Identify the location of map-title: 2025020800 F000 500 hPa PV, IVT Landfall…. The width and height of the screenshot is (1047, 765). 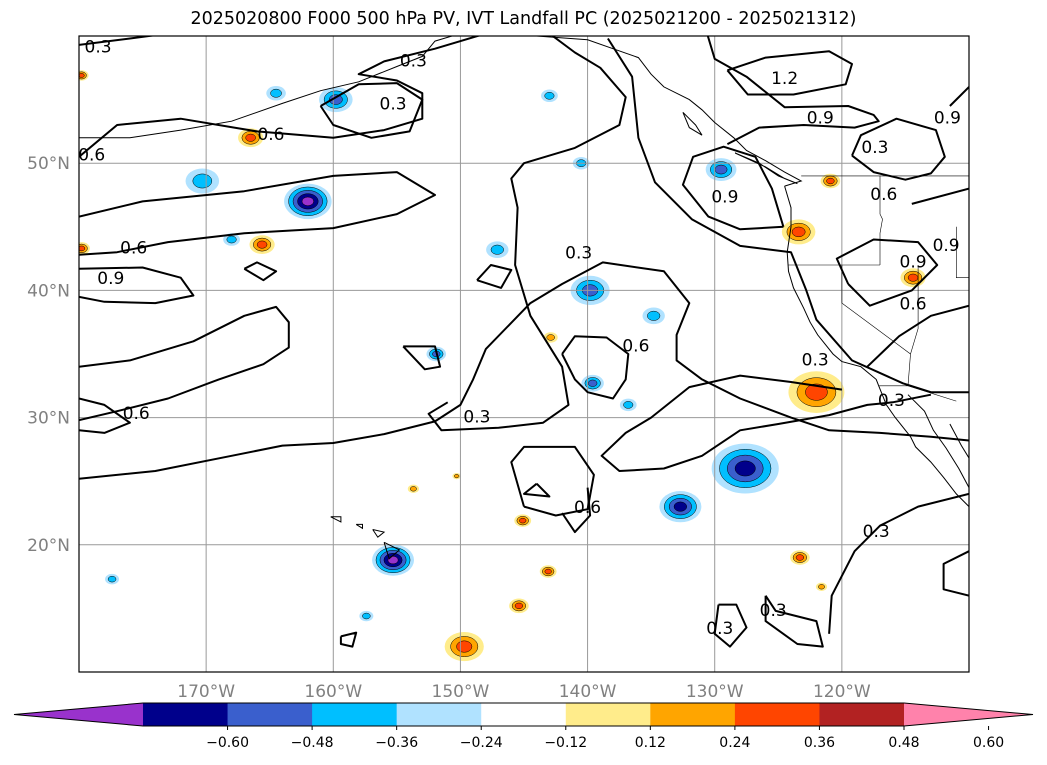
(523, 19).